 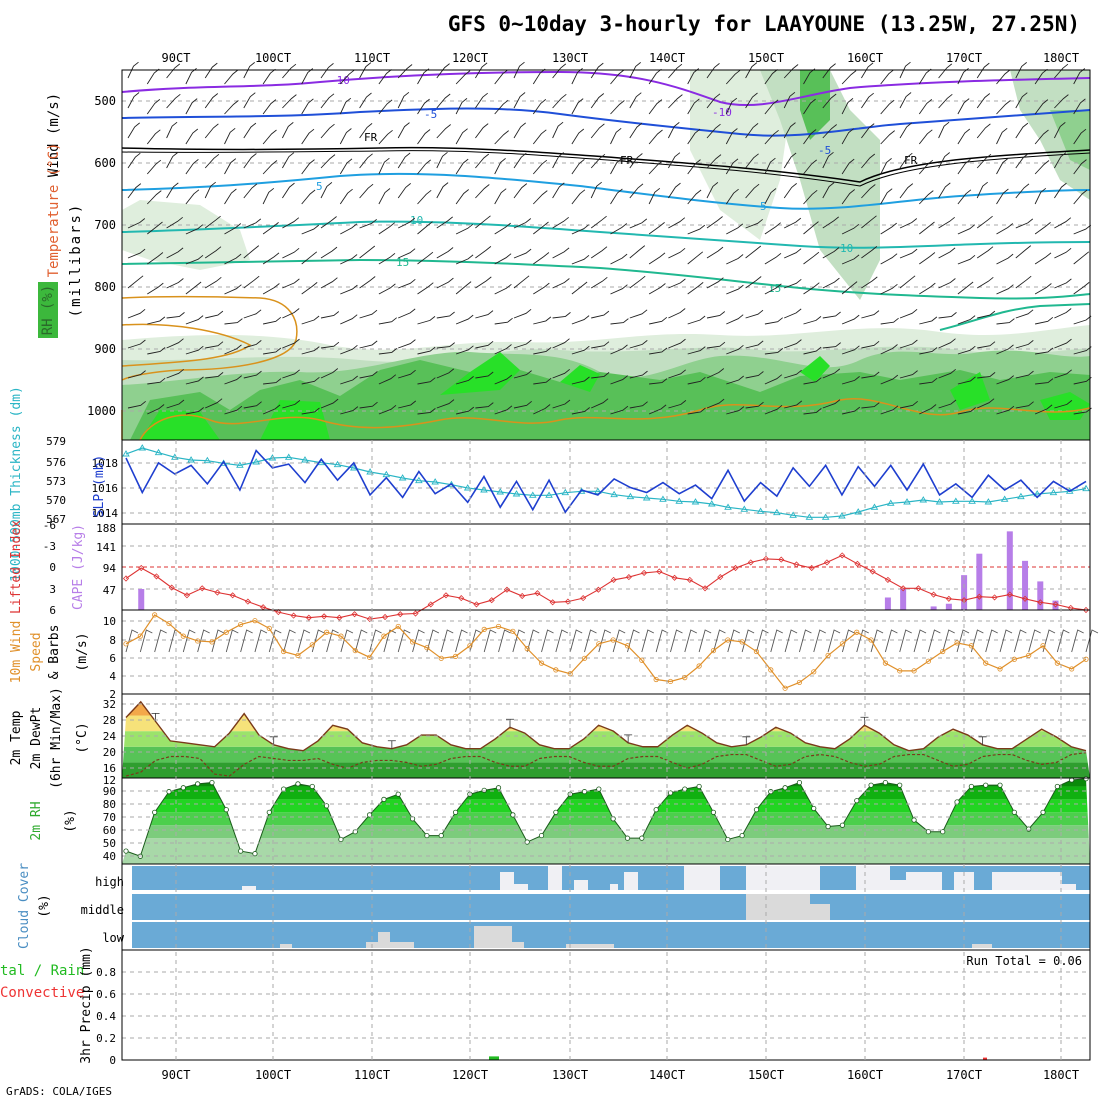 I want to click on temp-tick: 16, so click(x=109, y=768).